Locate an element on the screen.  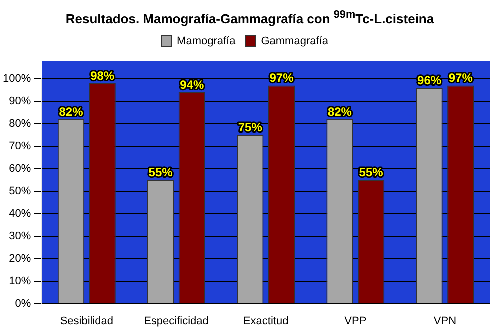
x-tick-label: VPN is located at coordinates (445, 321).